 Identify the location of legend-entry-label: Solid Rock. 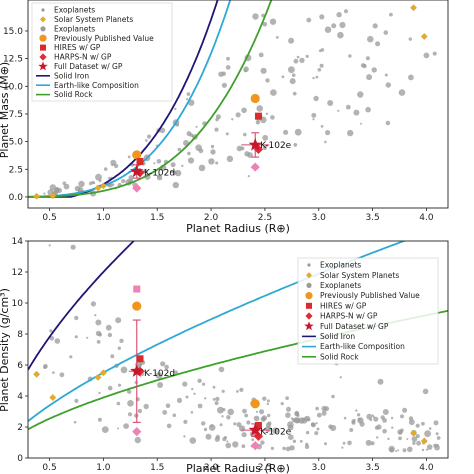
(339, 356).